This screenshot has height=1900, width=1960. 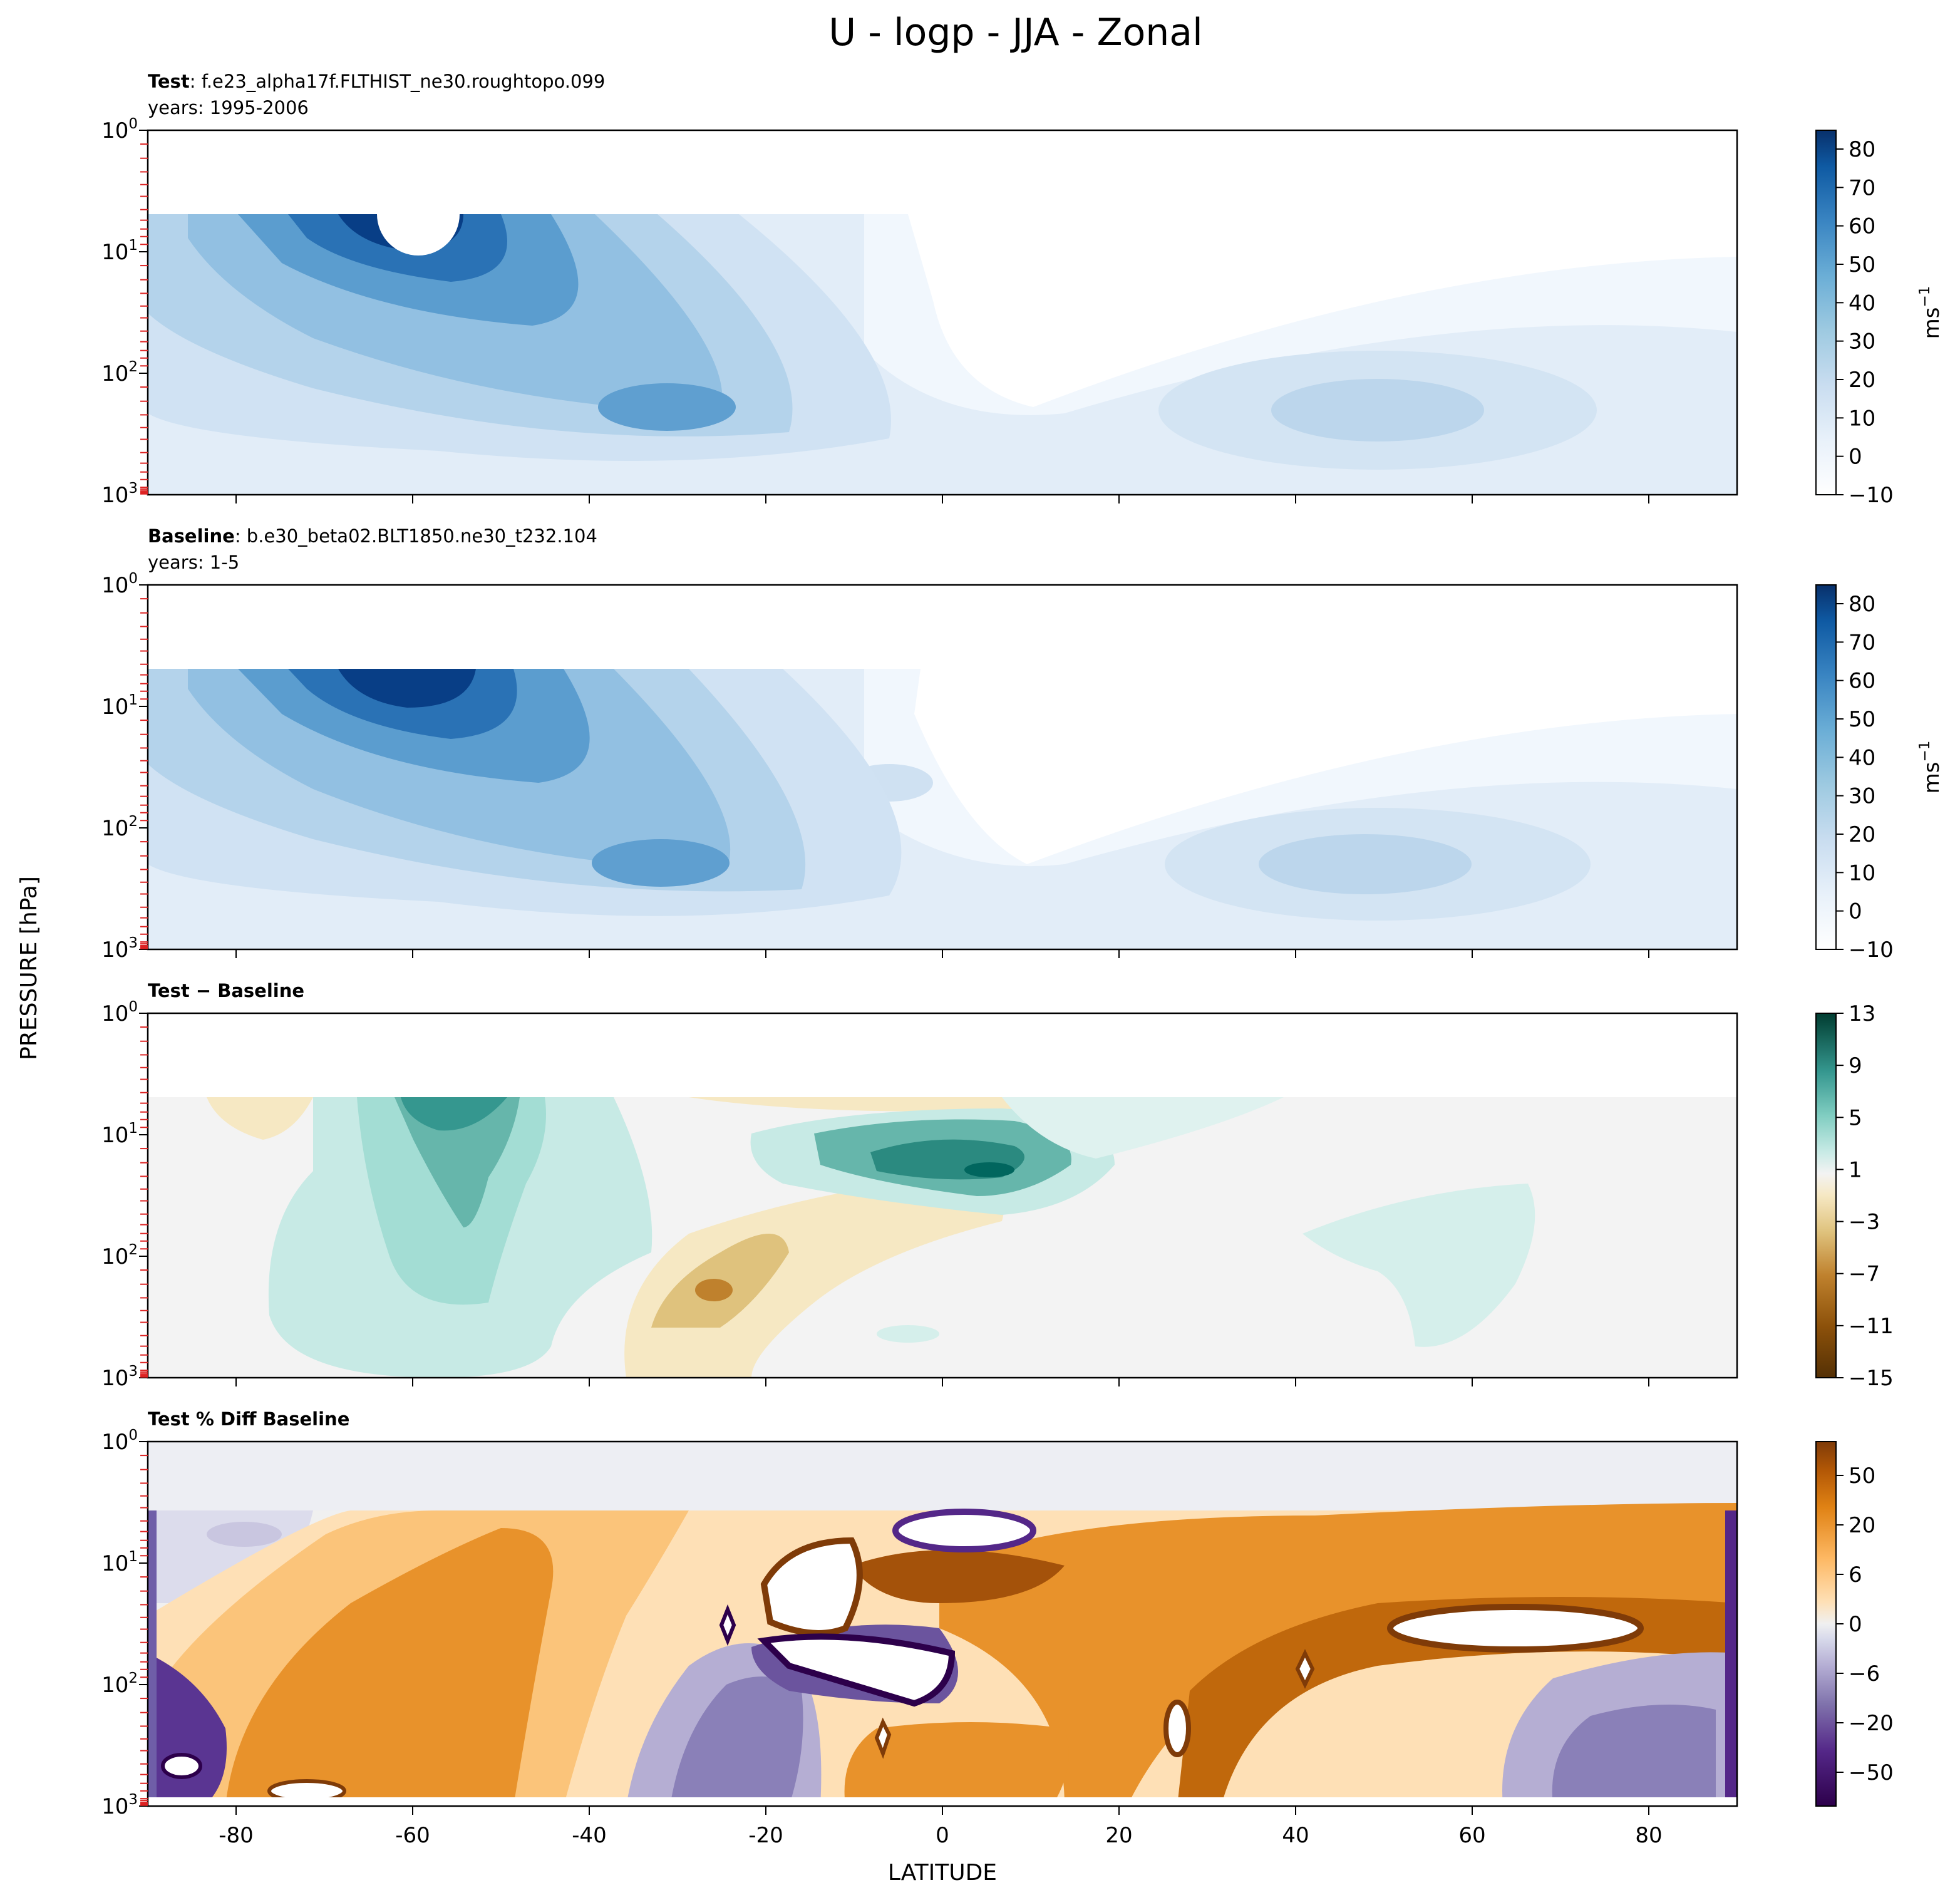 I want to click on panel-pct-colorbar: 50 20 6 0 −6 −20 −50, so click(x=1854, y=1624).